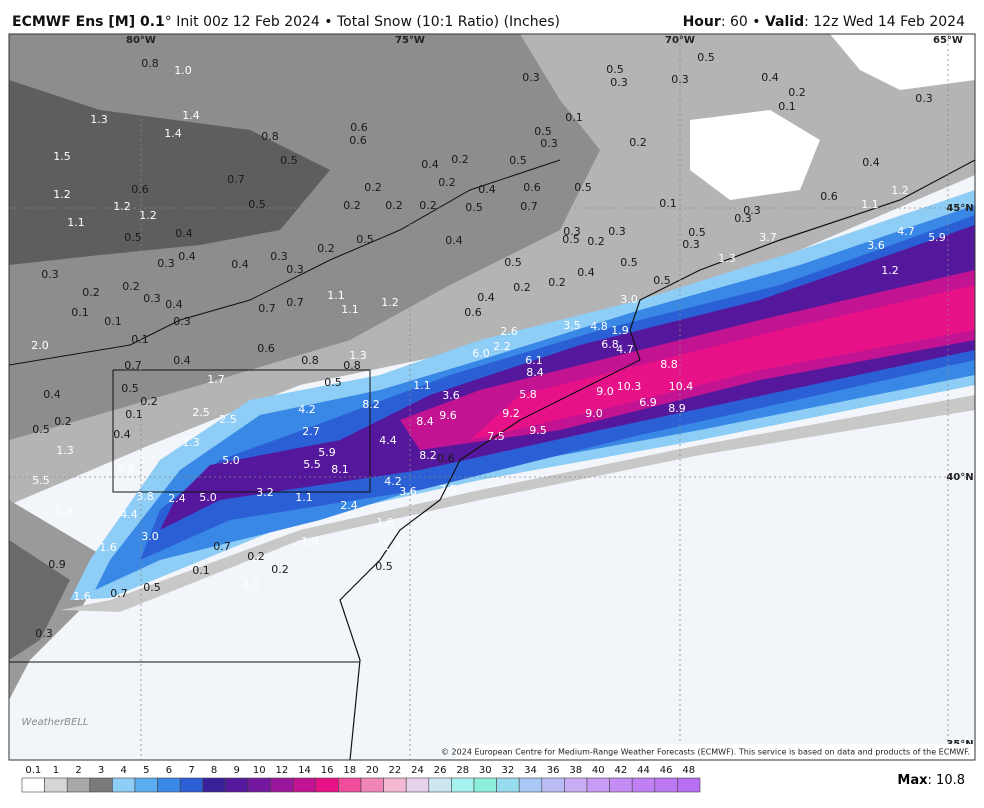 This screenshot has height=808, width=984. What do you see at coordinates (906, 231) in the screenshot?
I see `value-label: 4.7` at bounding box center [906, 231].